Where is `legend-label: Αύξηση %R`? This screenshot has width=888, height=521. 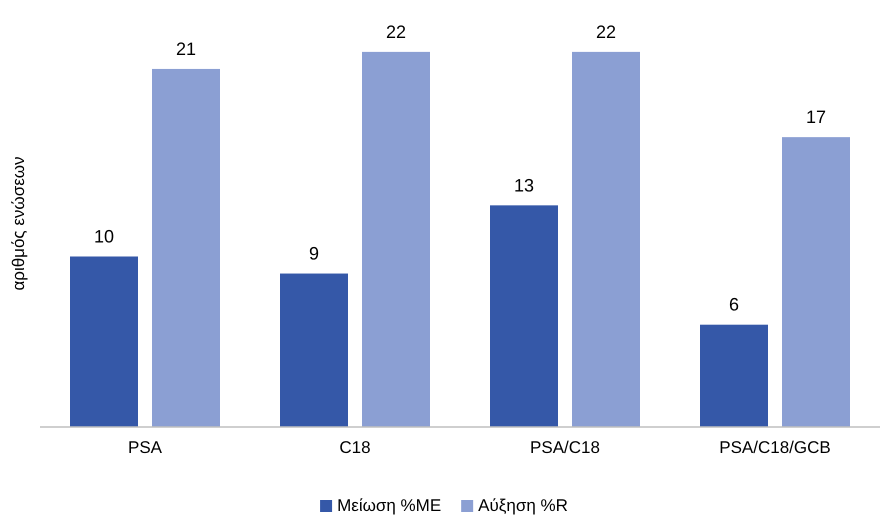
legend-label: Αύξηση %R is located at coordinates (523, 505).